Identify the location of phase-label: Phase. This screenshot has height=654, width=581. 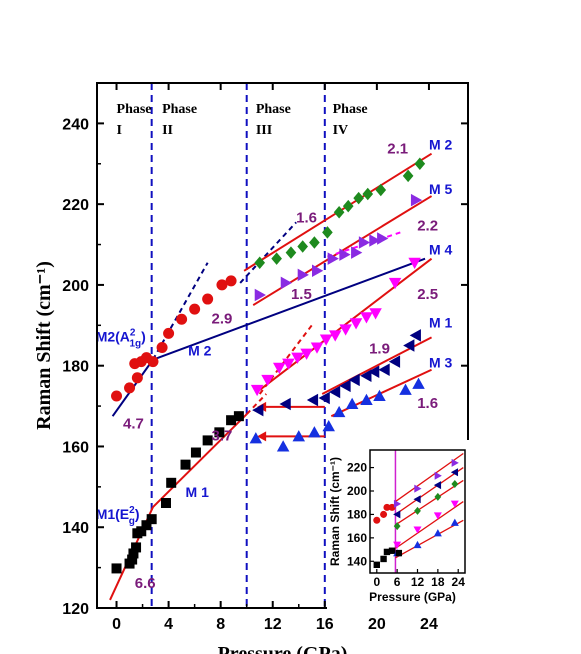
(273, 109).